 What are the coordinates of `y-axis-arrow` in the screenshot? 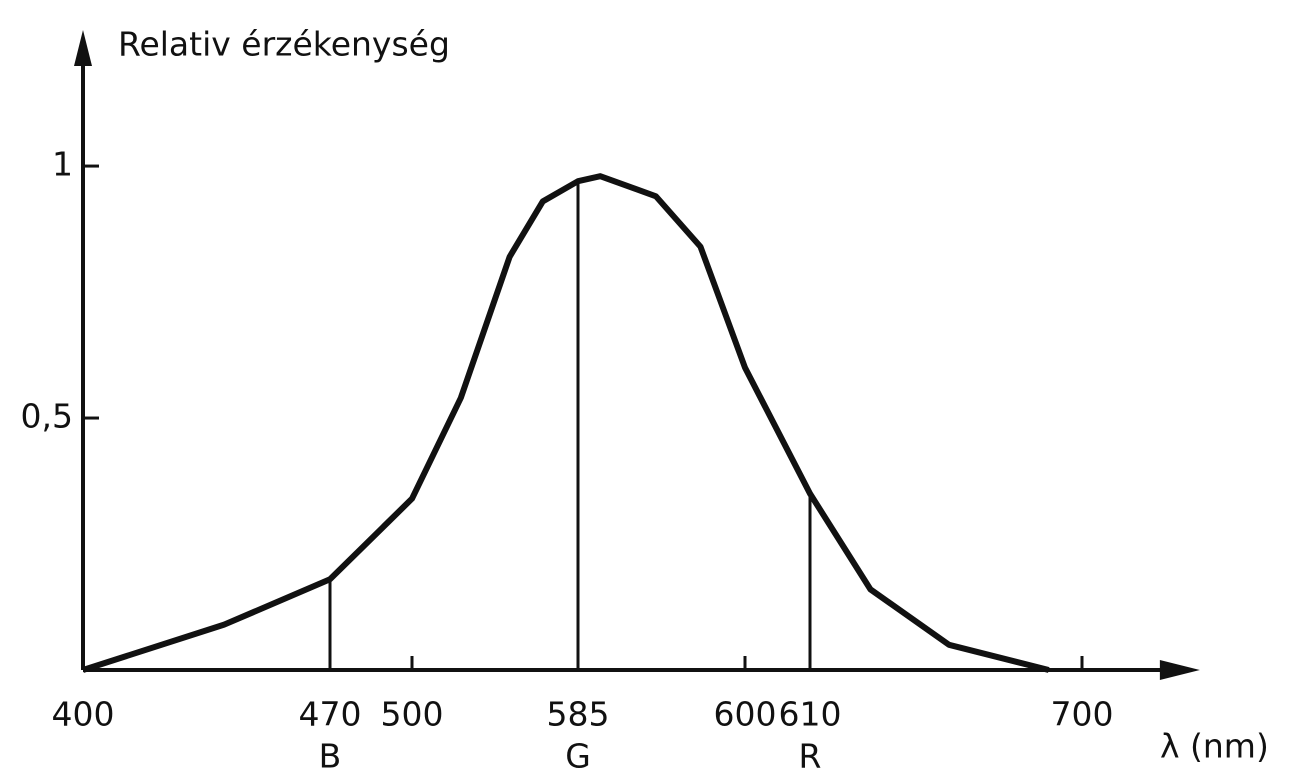 It's located at (83, 48).